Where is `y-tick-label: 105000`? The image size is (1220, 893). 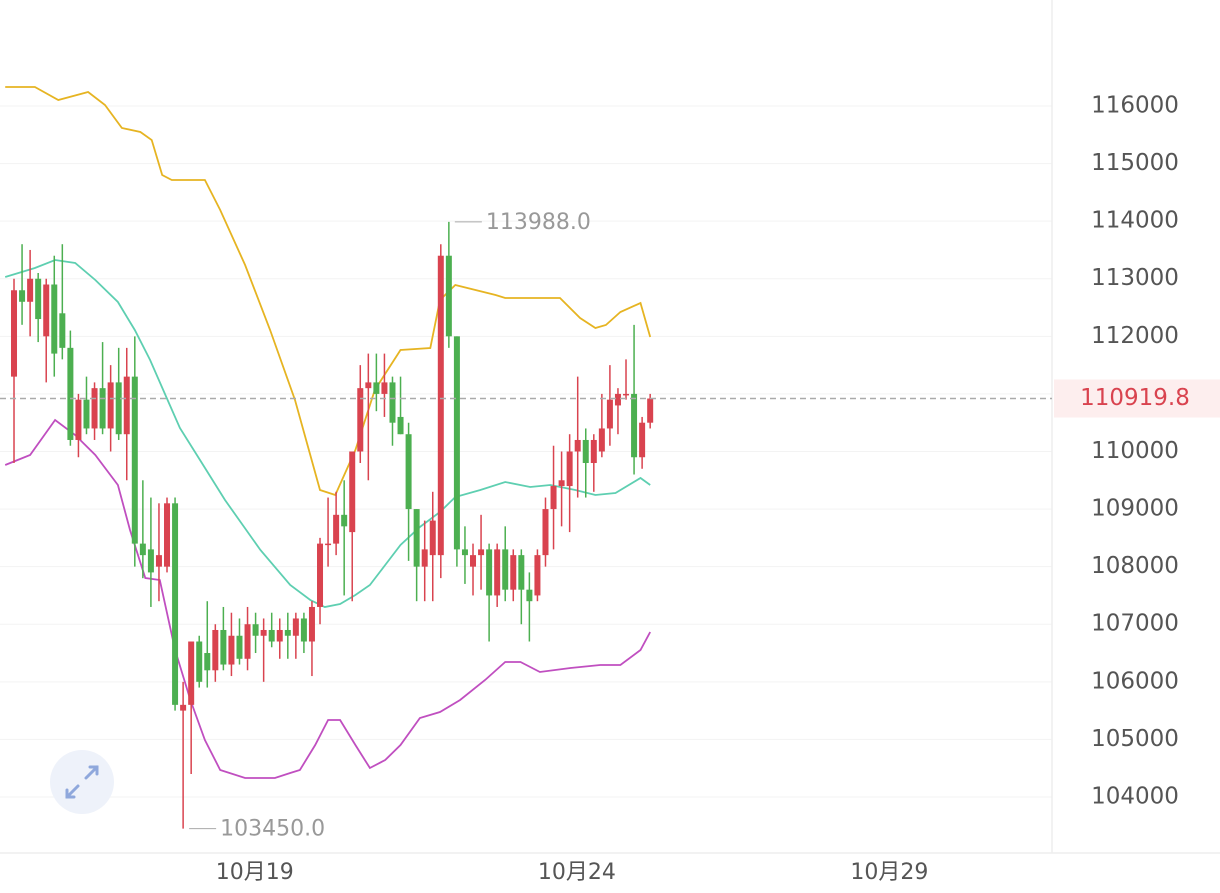 y-tick-label: 105000 is located at coordinates (1135, 739).